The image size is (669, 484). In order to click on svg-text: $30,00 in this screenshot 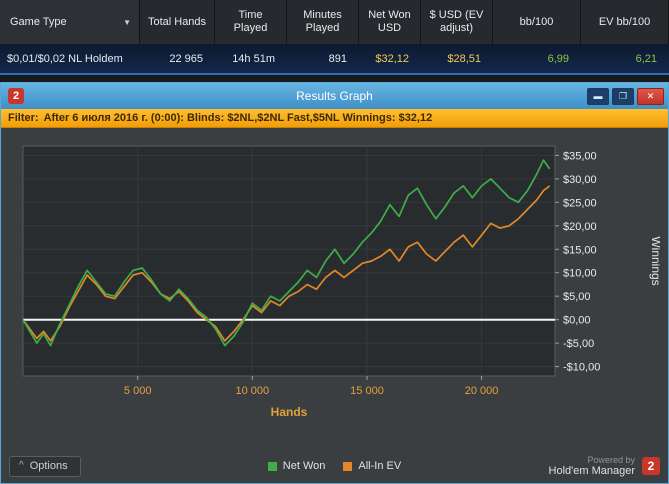, I will do `click(580, 180)`.